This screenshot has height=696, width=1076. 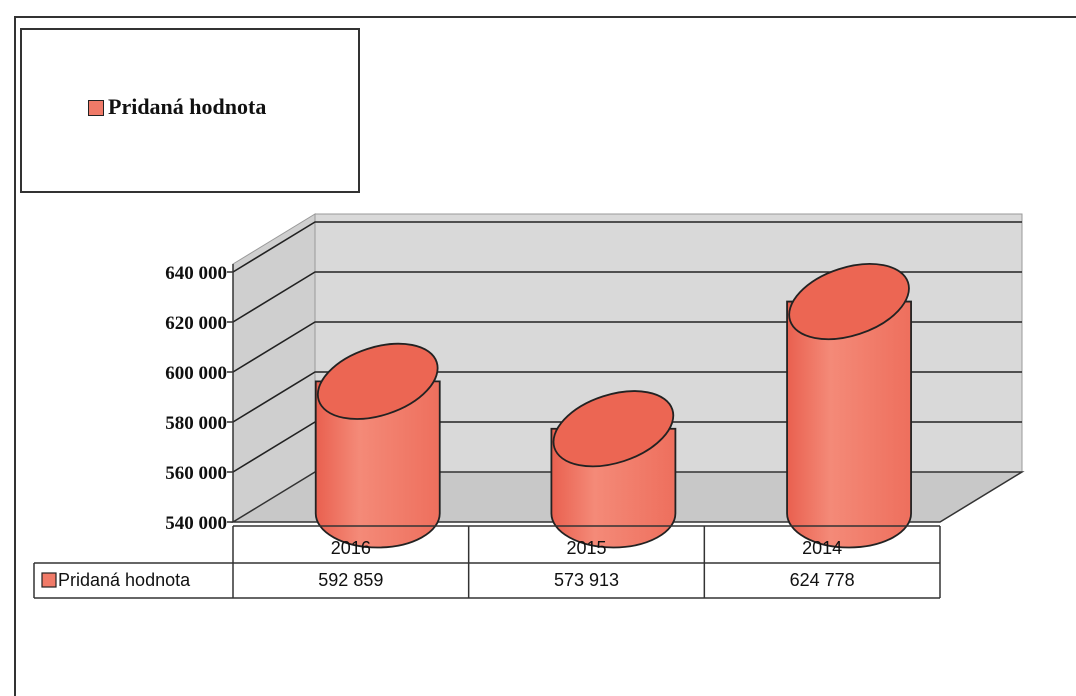 I want to click on x-tick-label: 2014, so click(x=822, y=548).